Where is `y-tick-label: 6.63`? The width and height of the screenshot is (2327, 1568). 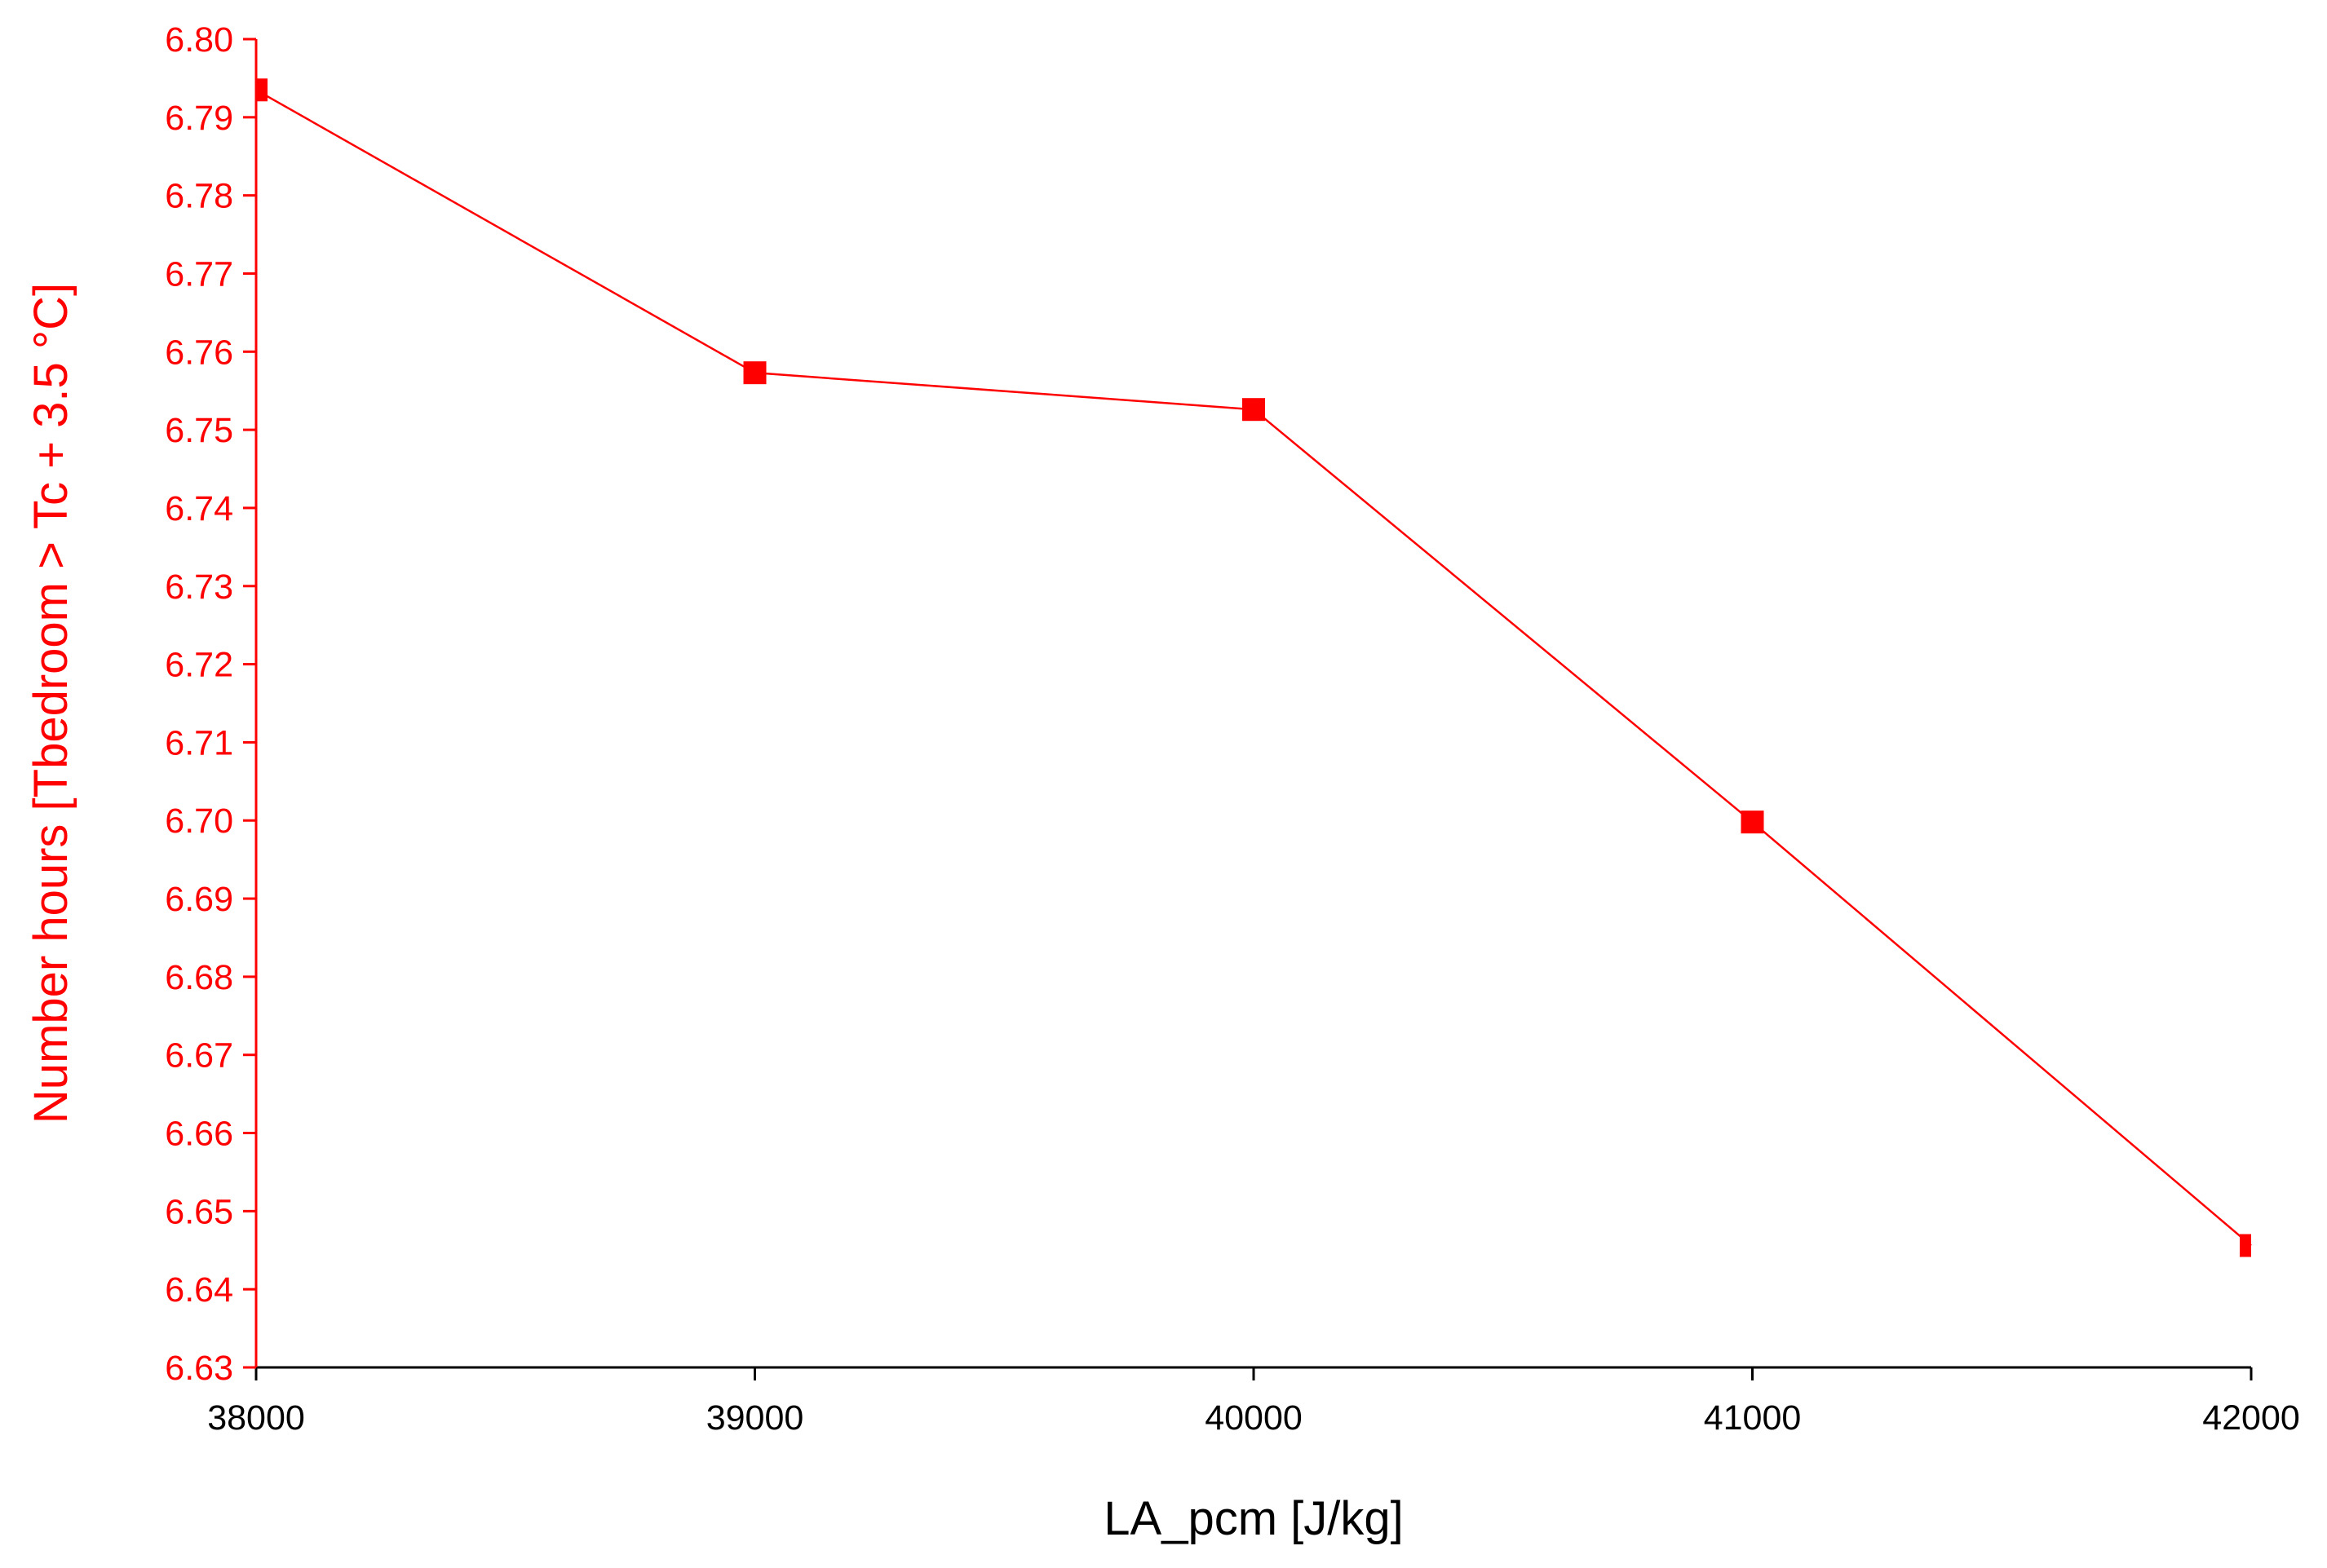 y-tick-label: 6.63 is located at coordinates (199, 1369).